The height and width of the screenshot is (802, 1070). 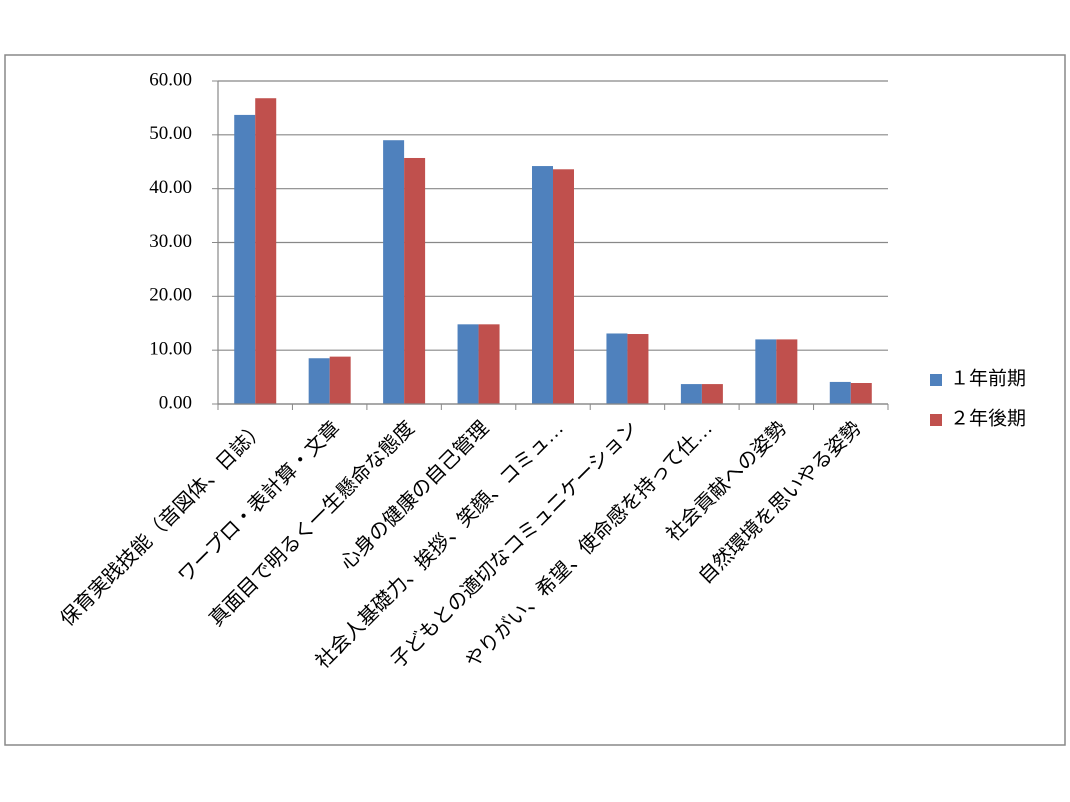 I want to click on legend-label: ２年後期, so click(x=988, y=418).